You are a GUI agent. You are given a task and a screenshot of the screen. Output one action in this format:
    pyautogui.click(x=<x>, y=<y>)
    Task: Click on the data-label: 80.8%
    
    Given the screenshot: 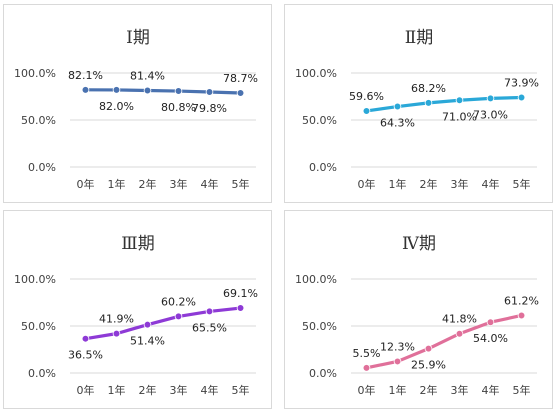 What is the action you would take?
    pyautogui.click(x=178, y=107)
    